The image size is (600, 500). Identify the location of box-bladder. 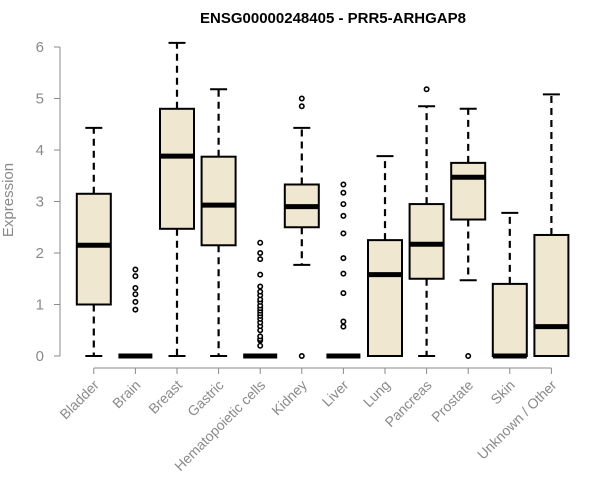
(93, 241).